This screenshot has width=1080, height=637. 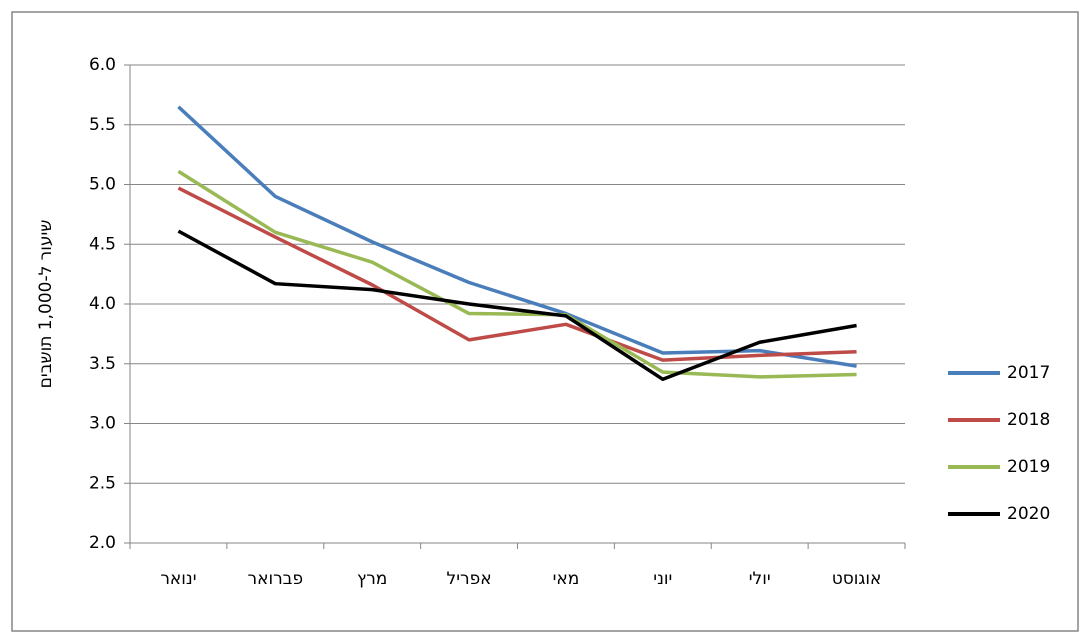 I want to click on legend-label: 2019, so click(x=1028, y=467).